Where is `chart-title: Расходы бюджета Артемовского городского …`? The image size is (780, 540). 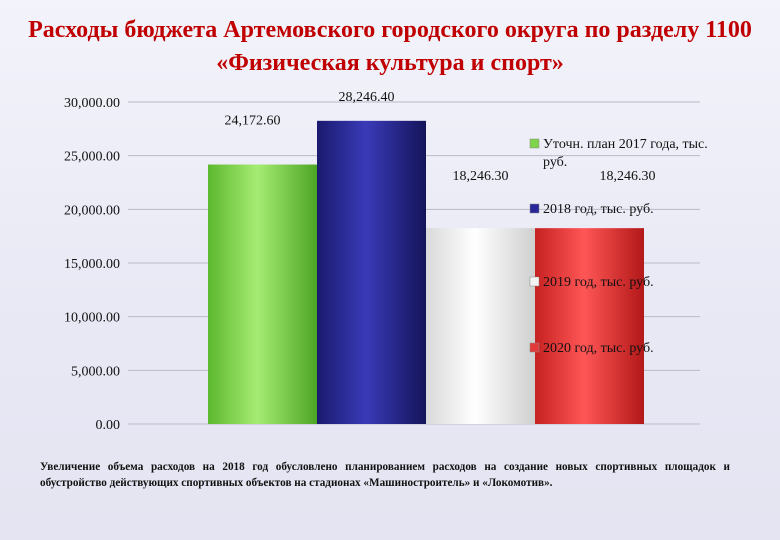
chart-title: Расходы бюджета Артемовского городского … is located at coordinates (390, 46).